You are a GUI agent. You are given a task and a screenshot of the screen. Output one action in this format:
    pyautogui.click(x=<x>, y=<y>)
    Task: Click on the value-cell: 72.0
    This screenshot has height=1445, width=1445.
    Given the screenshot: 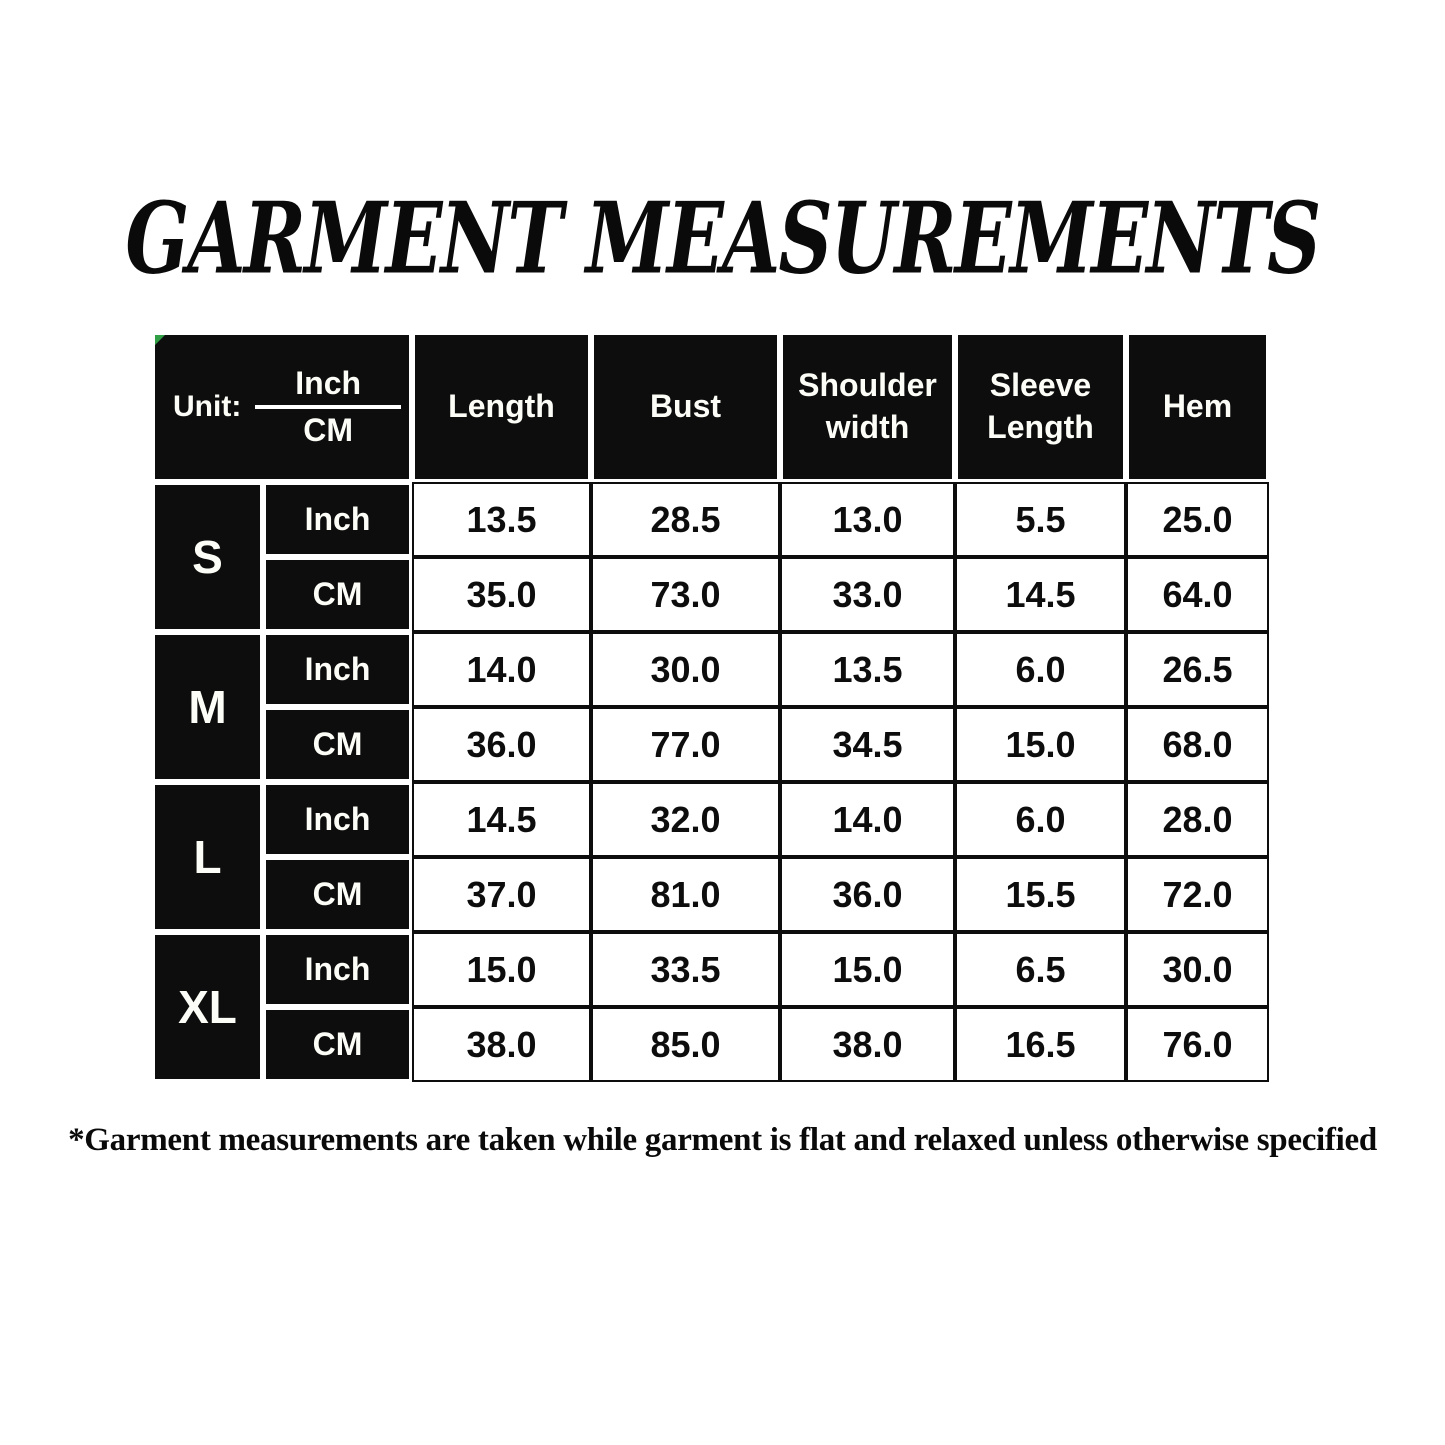 What is the action you would take?
    pyautogui.click(x=1197, y=894)
    